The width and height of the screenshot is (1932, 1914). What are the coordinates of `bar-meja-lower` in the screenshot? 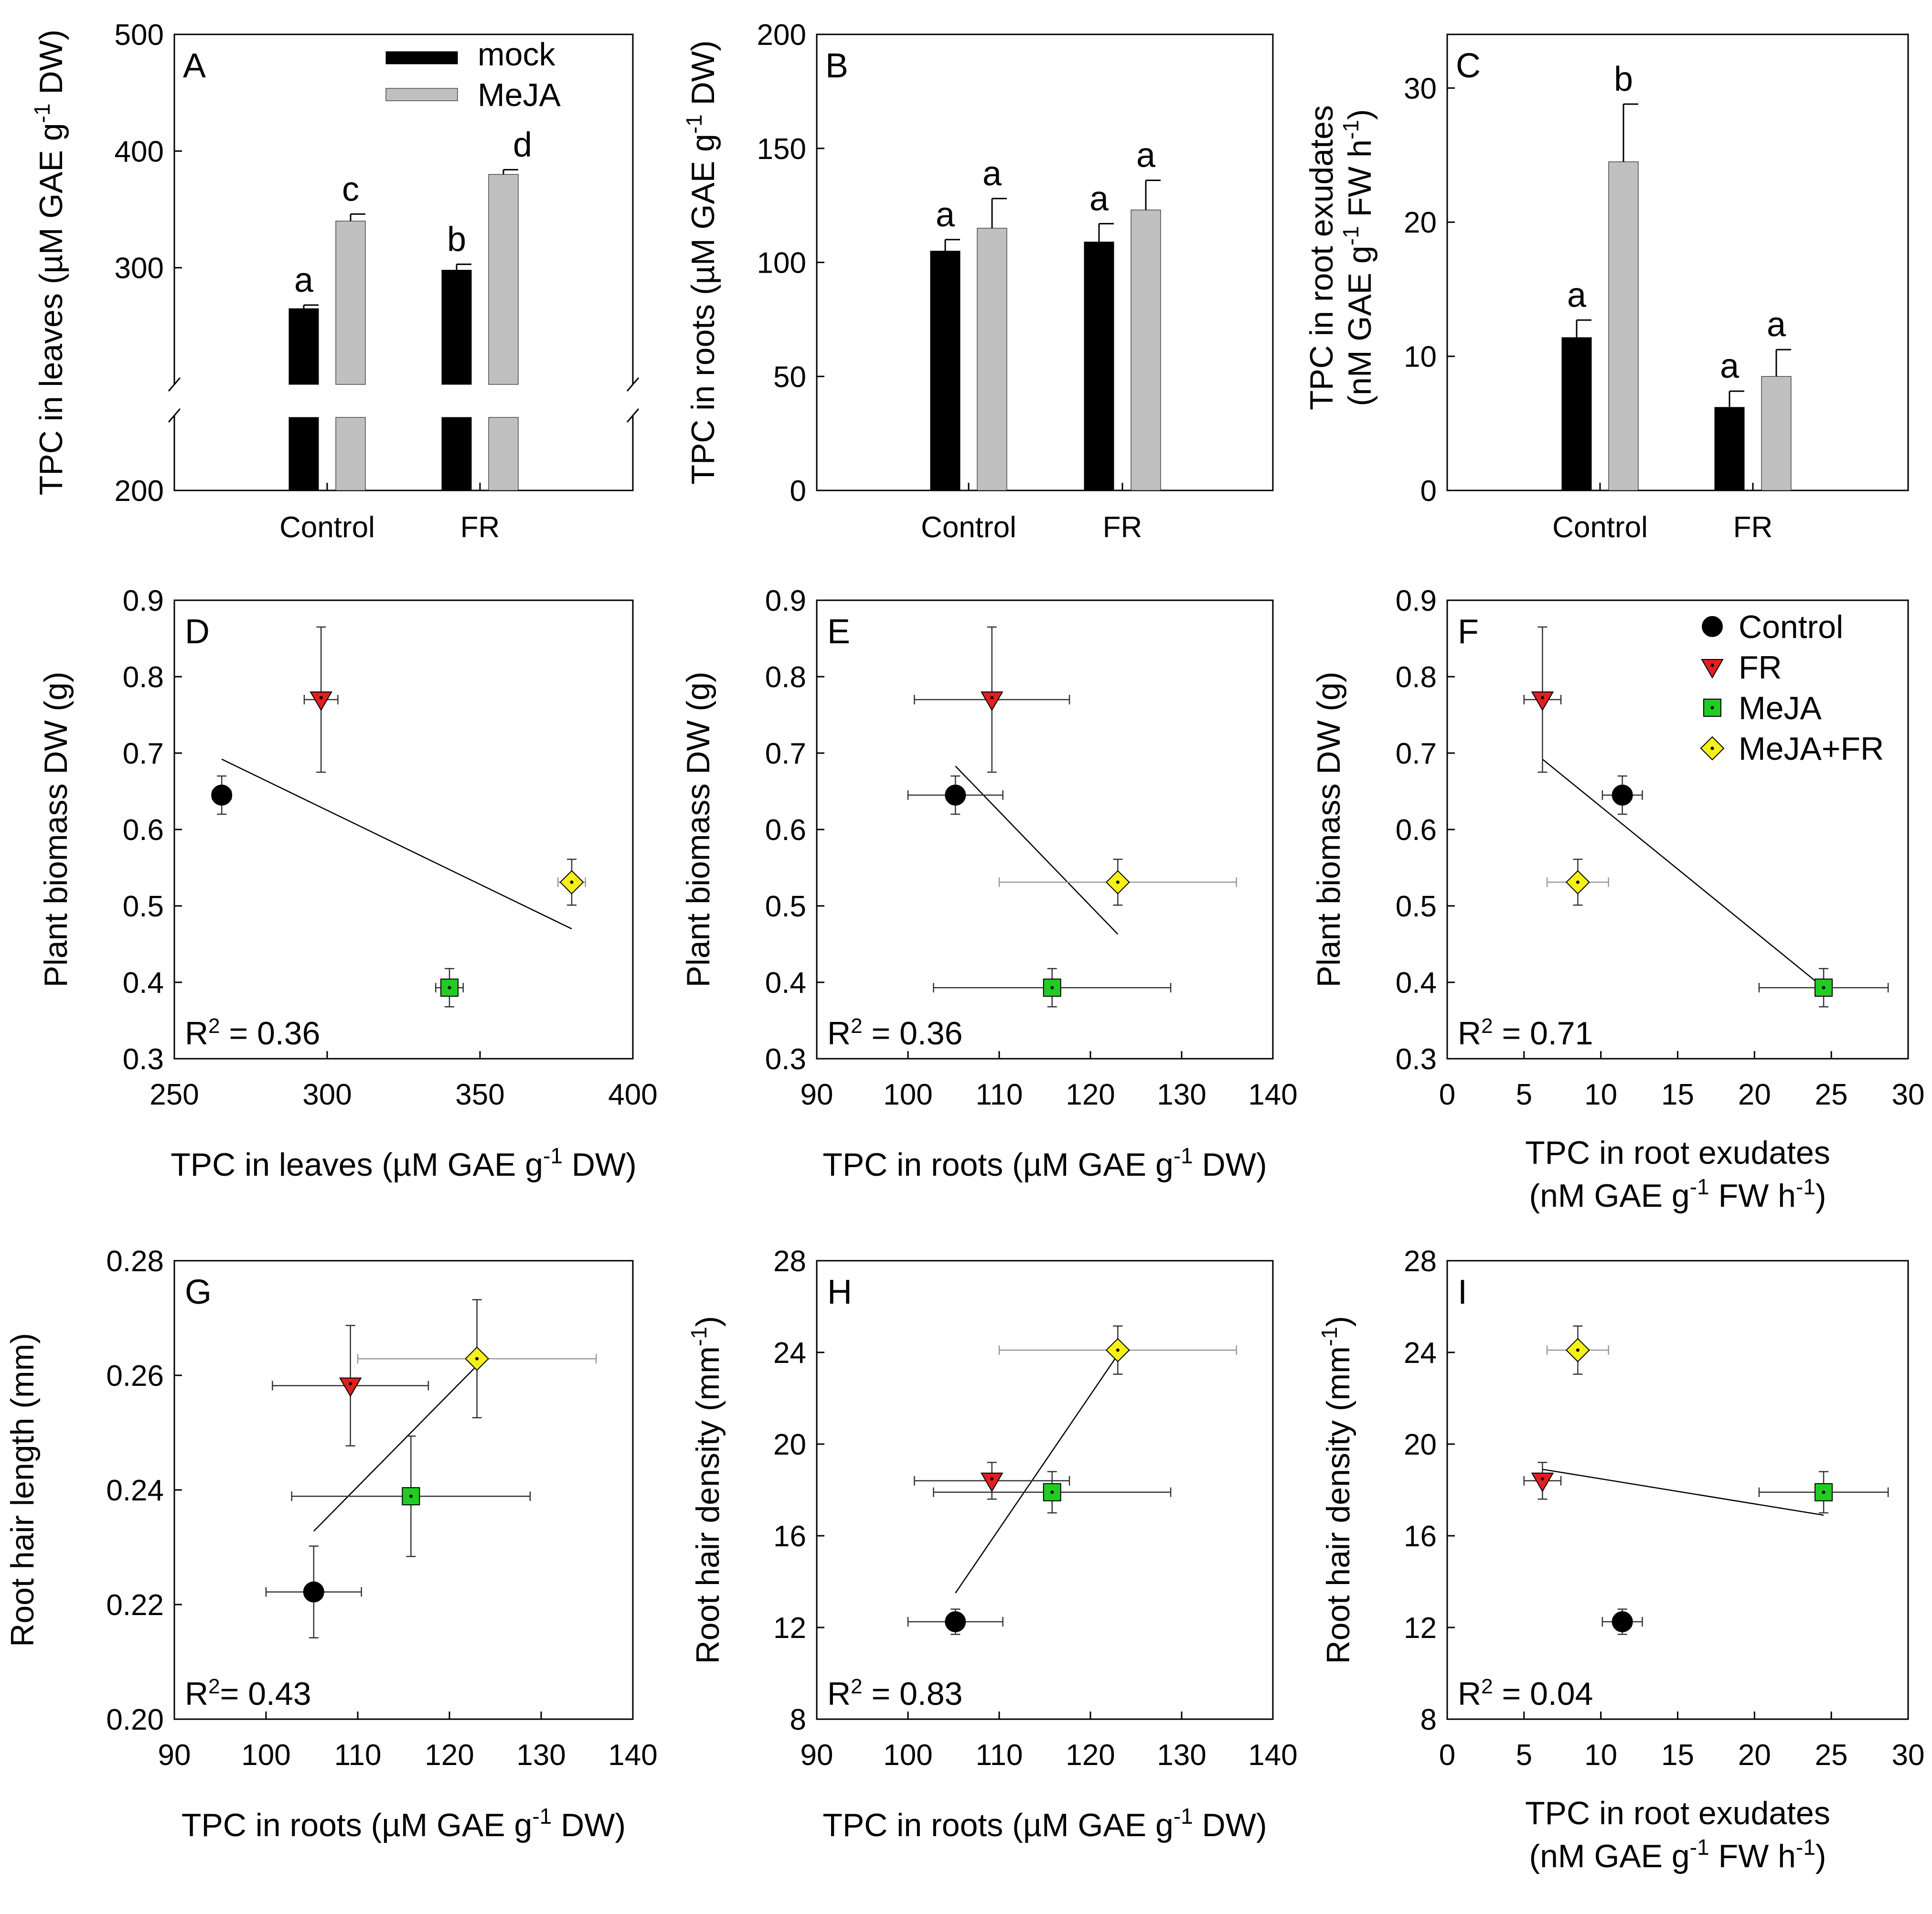 It's located at (504, 454).